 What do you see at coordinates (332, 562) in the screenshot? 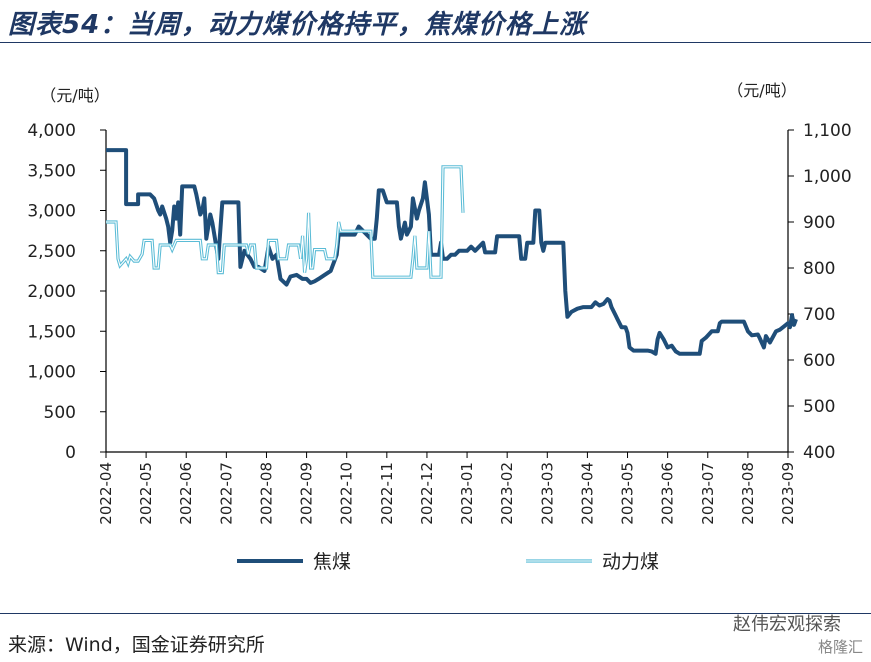
I see `coking-coal-legend-label: 焦煤` at bounding box center [332, 562].